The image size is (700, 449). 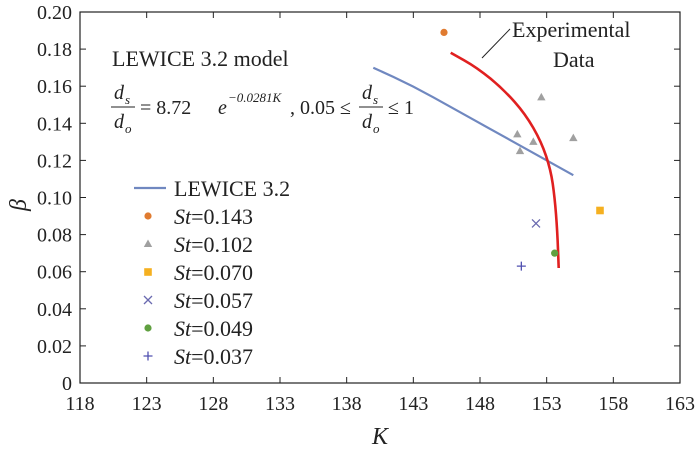 What do you see at coordinates (347, 404) in the screenshot?
I see `x-tick-label: 138` at bounding box center [347, 404].